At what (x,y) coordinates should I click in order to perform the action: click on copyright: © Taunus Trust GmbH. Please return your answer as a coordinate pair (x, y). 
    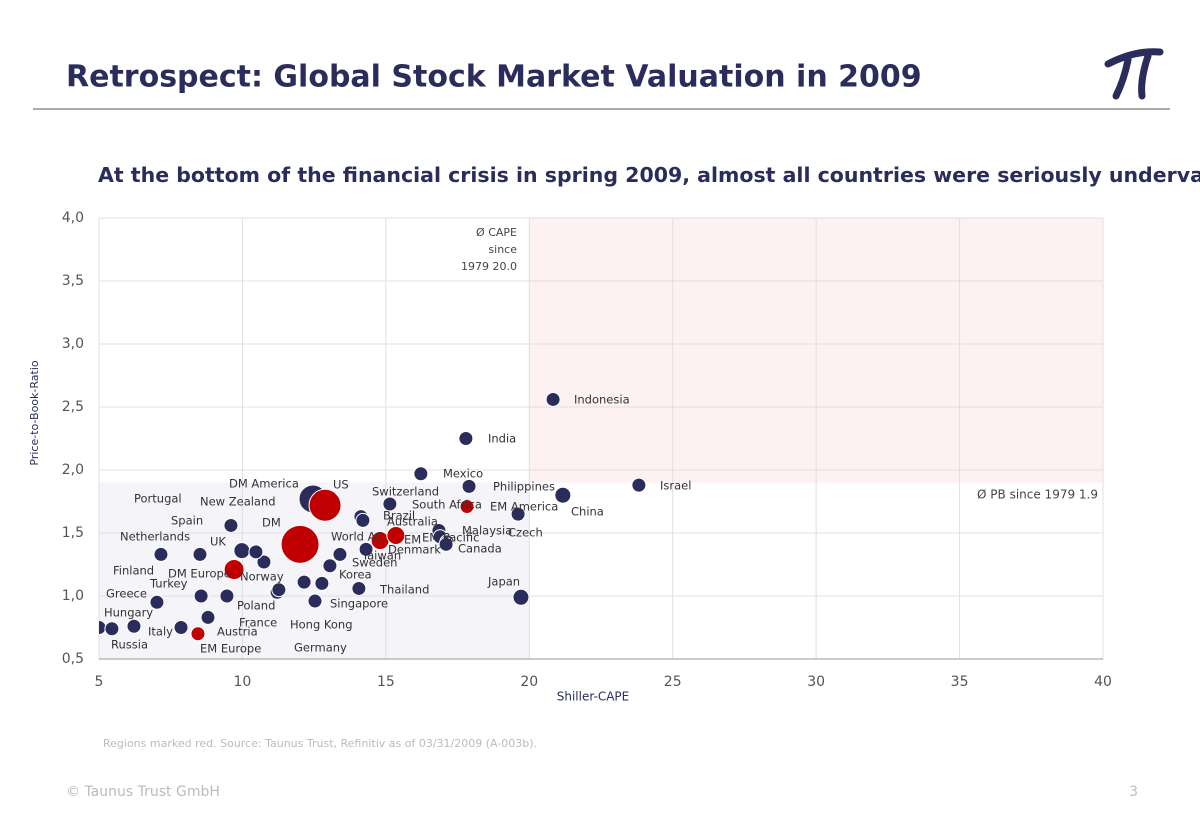
    Looking at the image, I should click on (143, 792).